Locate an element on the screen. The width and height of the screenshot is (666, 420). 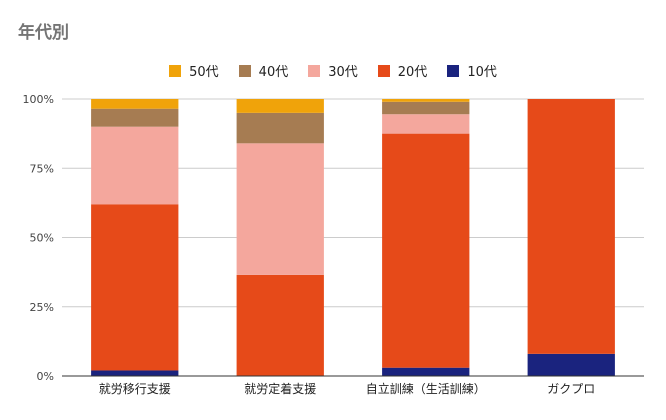
legend-item: 50代 is located at coordinates (194, 70).